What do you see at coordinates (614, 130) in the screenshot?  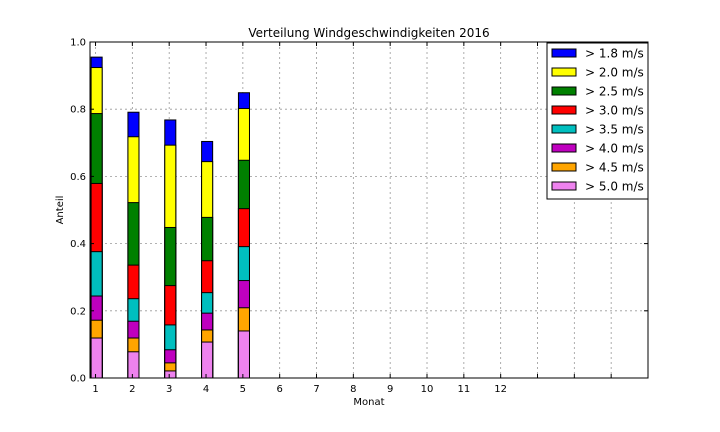 I see `legend-label: > 3.5 m/s` at bounding box center [614, 130].